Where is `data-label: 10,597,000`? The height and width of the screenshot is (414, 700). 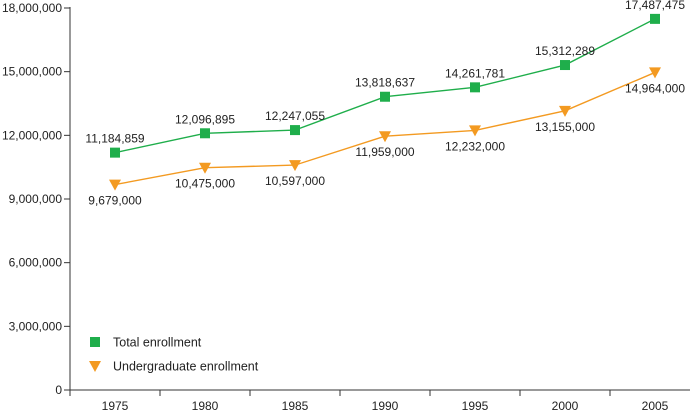
data-label: 10,597,000 is located at coordinates (295, 181).